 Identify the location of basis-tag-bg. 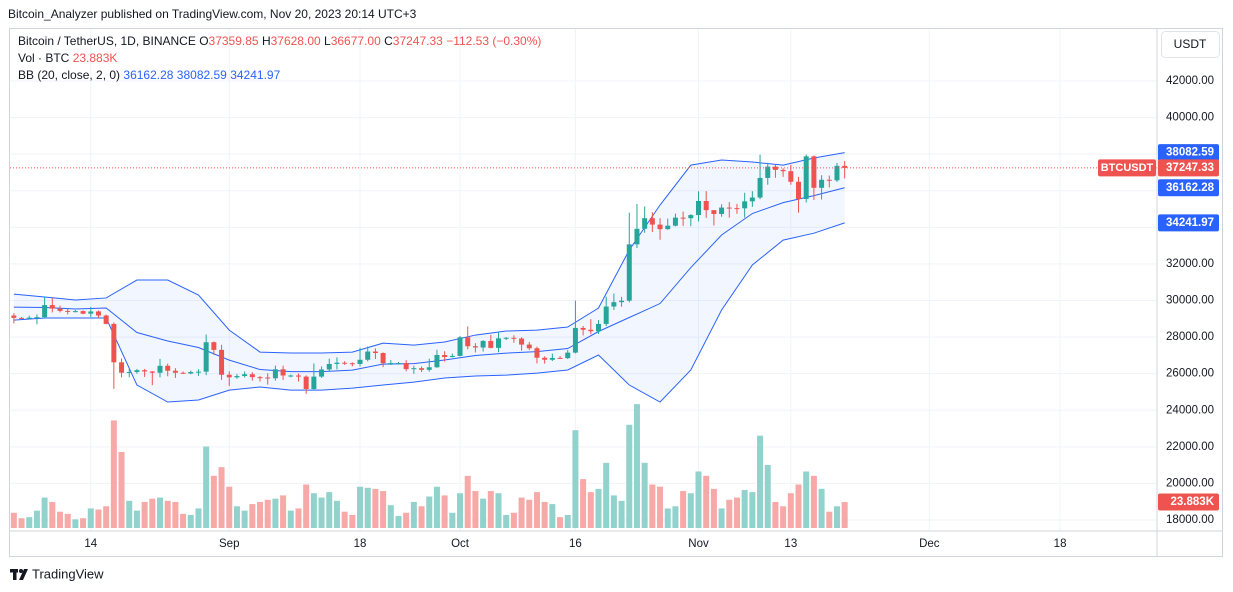
(1188, 188).